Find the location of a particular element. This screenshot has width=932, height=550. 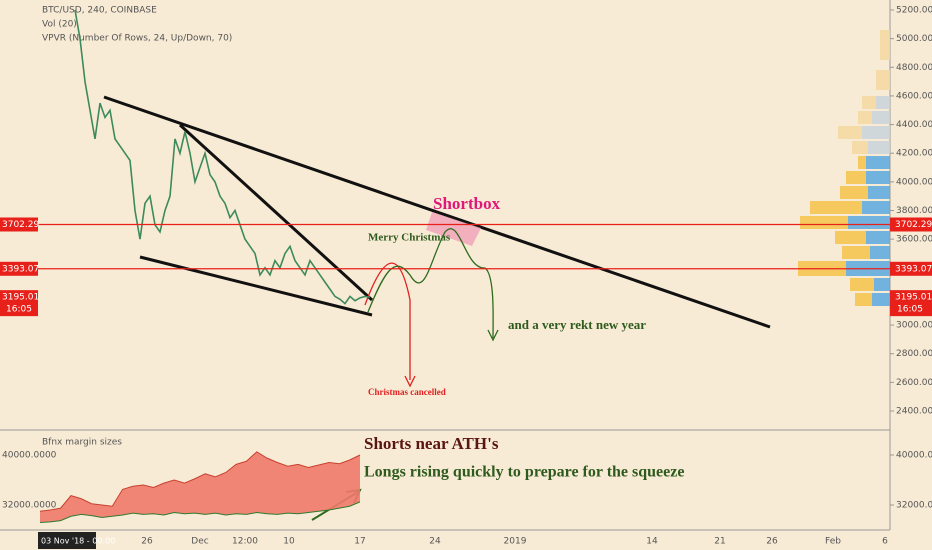

y-tick-label: 3800.00 is located at coordinates (914, 211).